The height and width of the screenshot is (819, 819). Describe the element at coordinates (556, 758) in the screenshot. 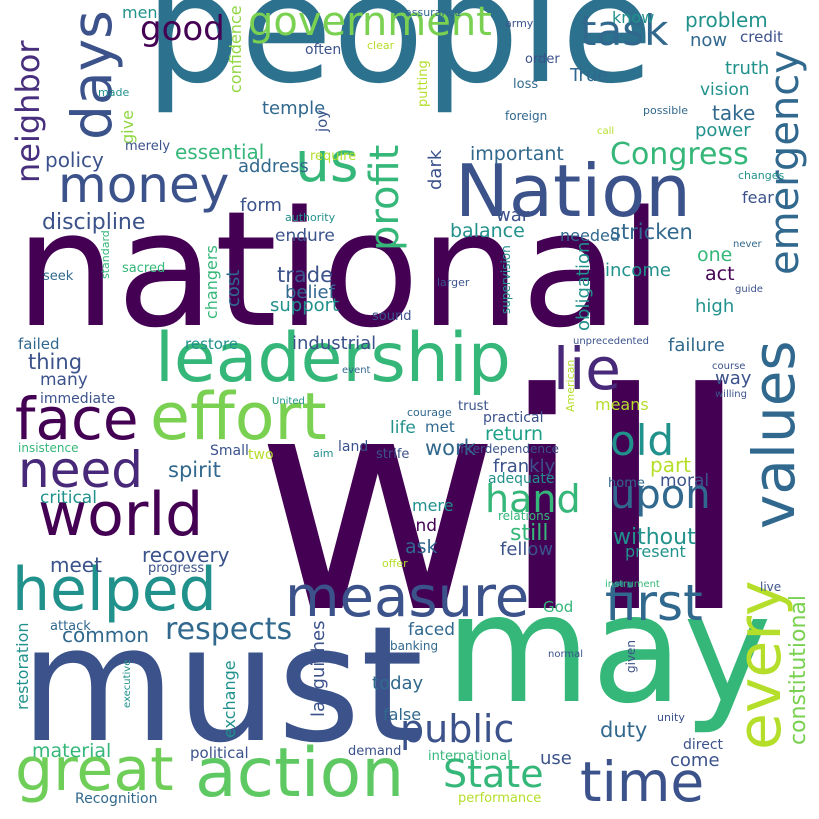

I see `word-use: use` at that location.